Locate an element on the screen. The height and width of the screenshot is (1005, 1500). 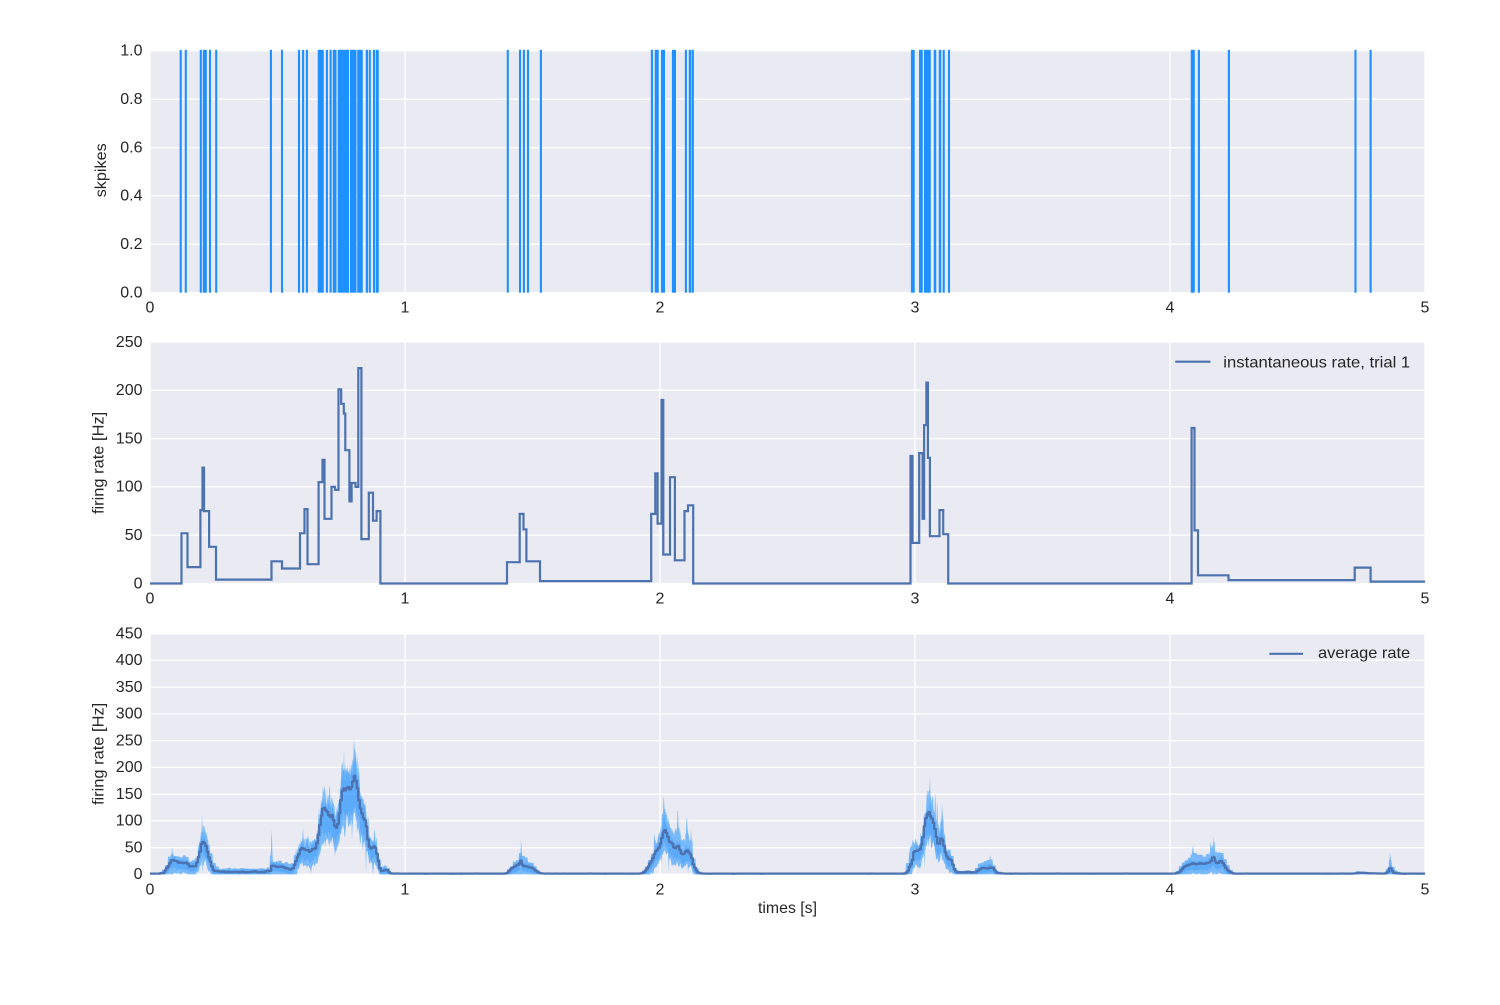
svg-text: 0.4 is located at coordinates (131, 196).